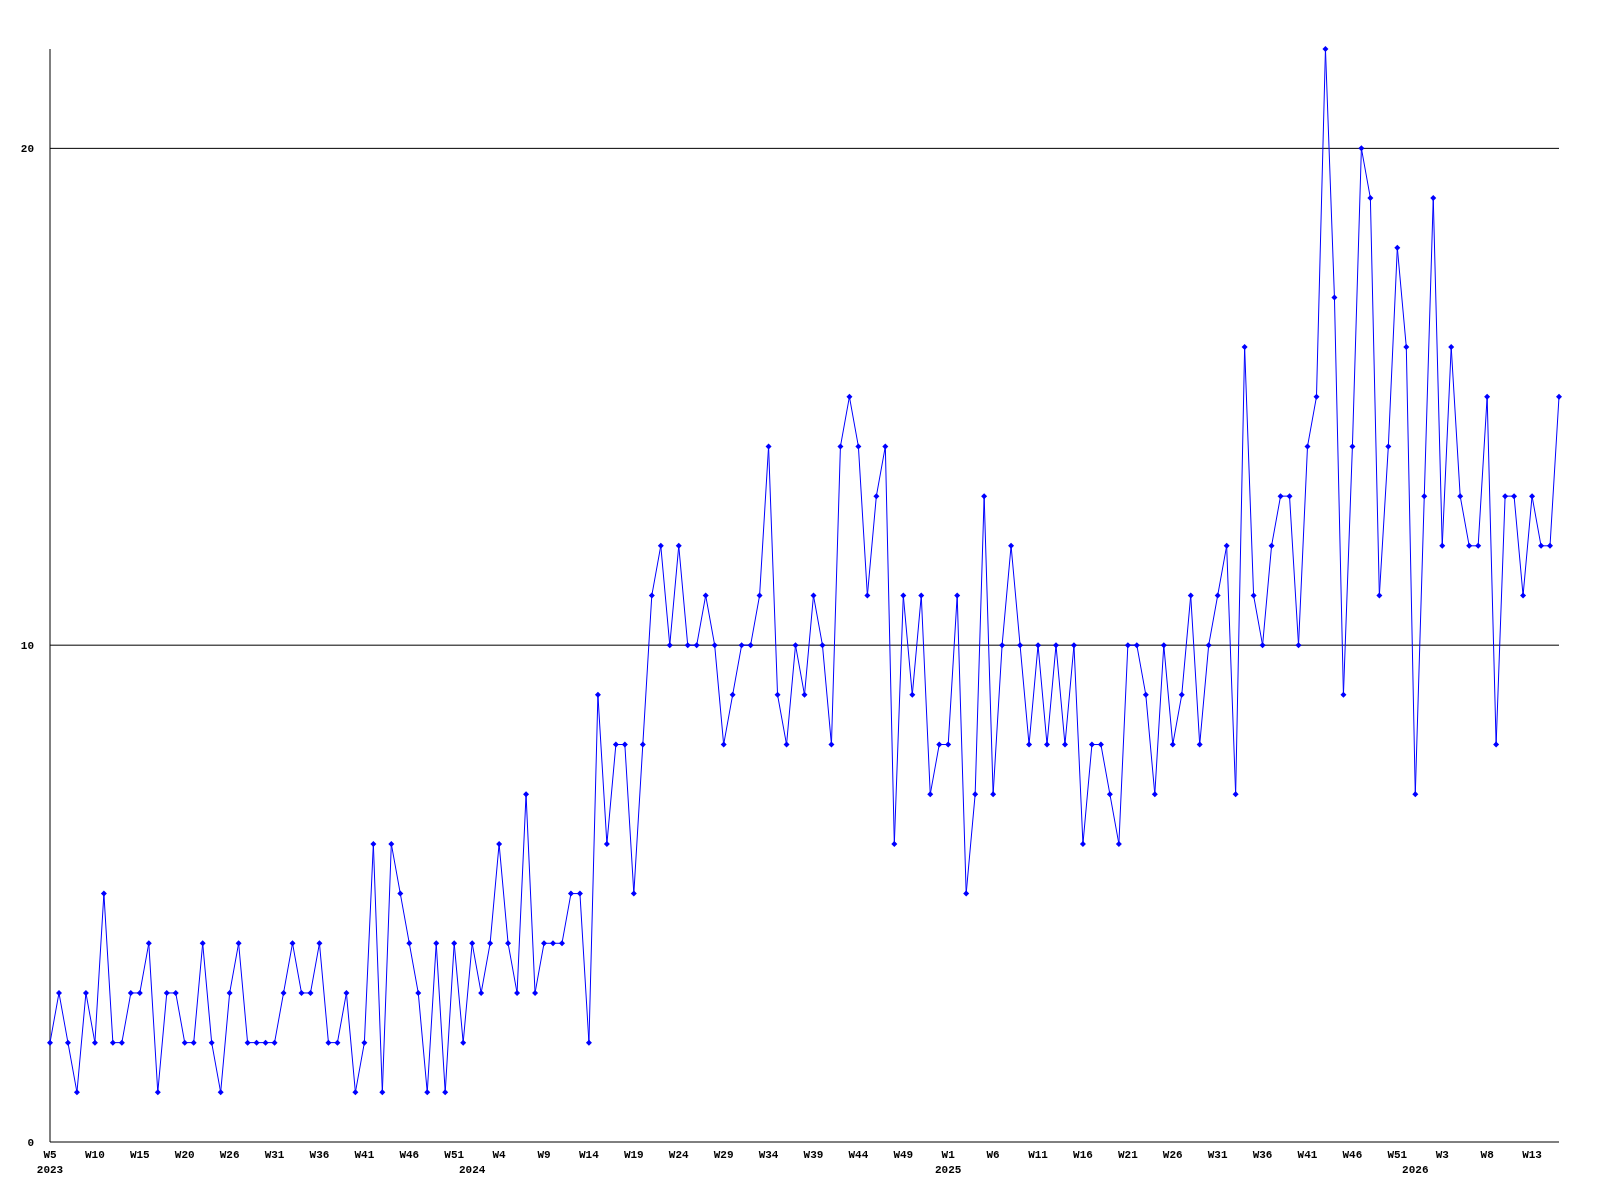 Image resolution: width=1600 pixels, height=1200 pixels. What do you see at coordinates (858, 1155) in the screenshot?
I see `x-tick-label: W44` at bounding box center [858, 1155].